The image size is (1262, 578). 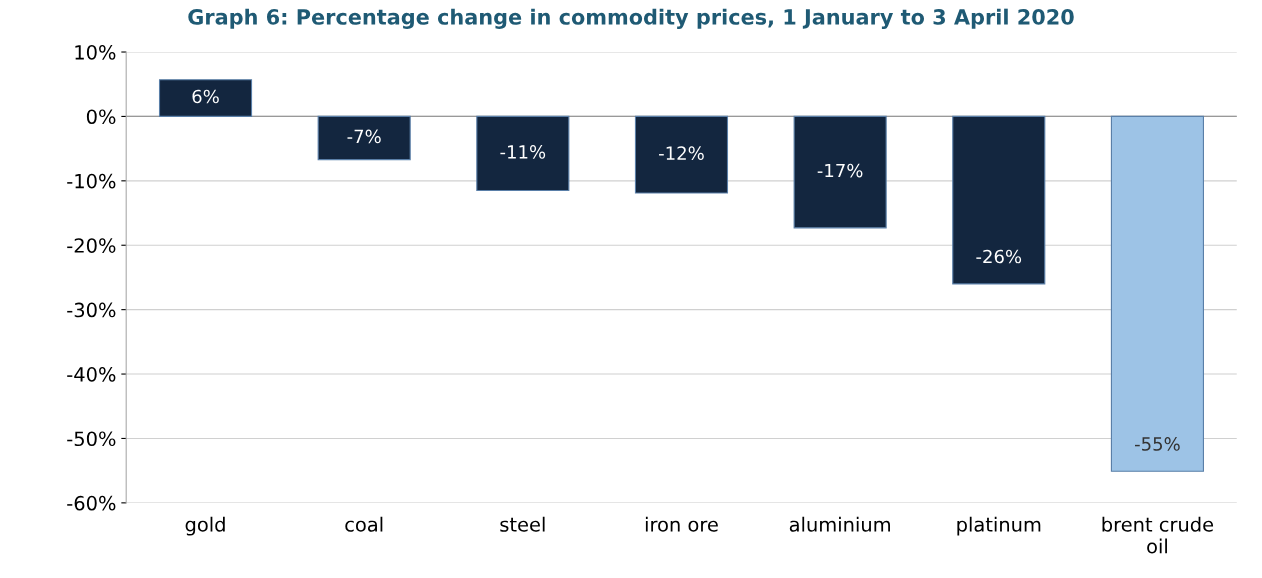 What do you see at coordinates (91, 181) in the screenshot?
I see `y-tick-label: -10%` at bounding box center [91, 181].